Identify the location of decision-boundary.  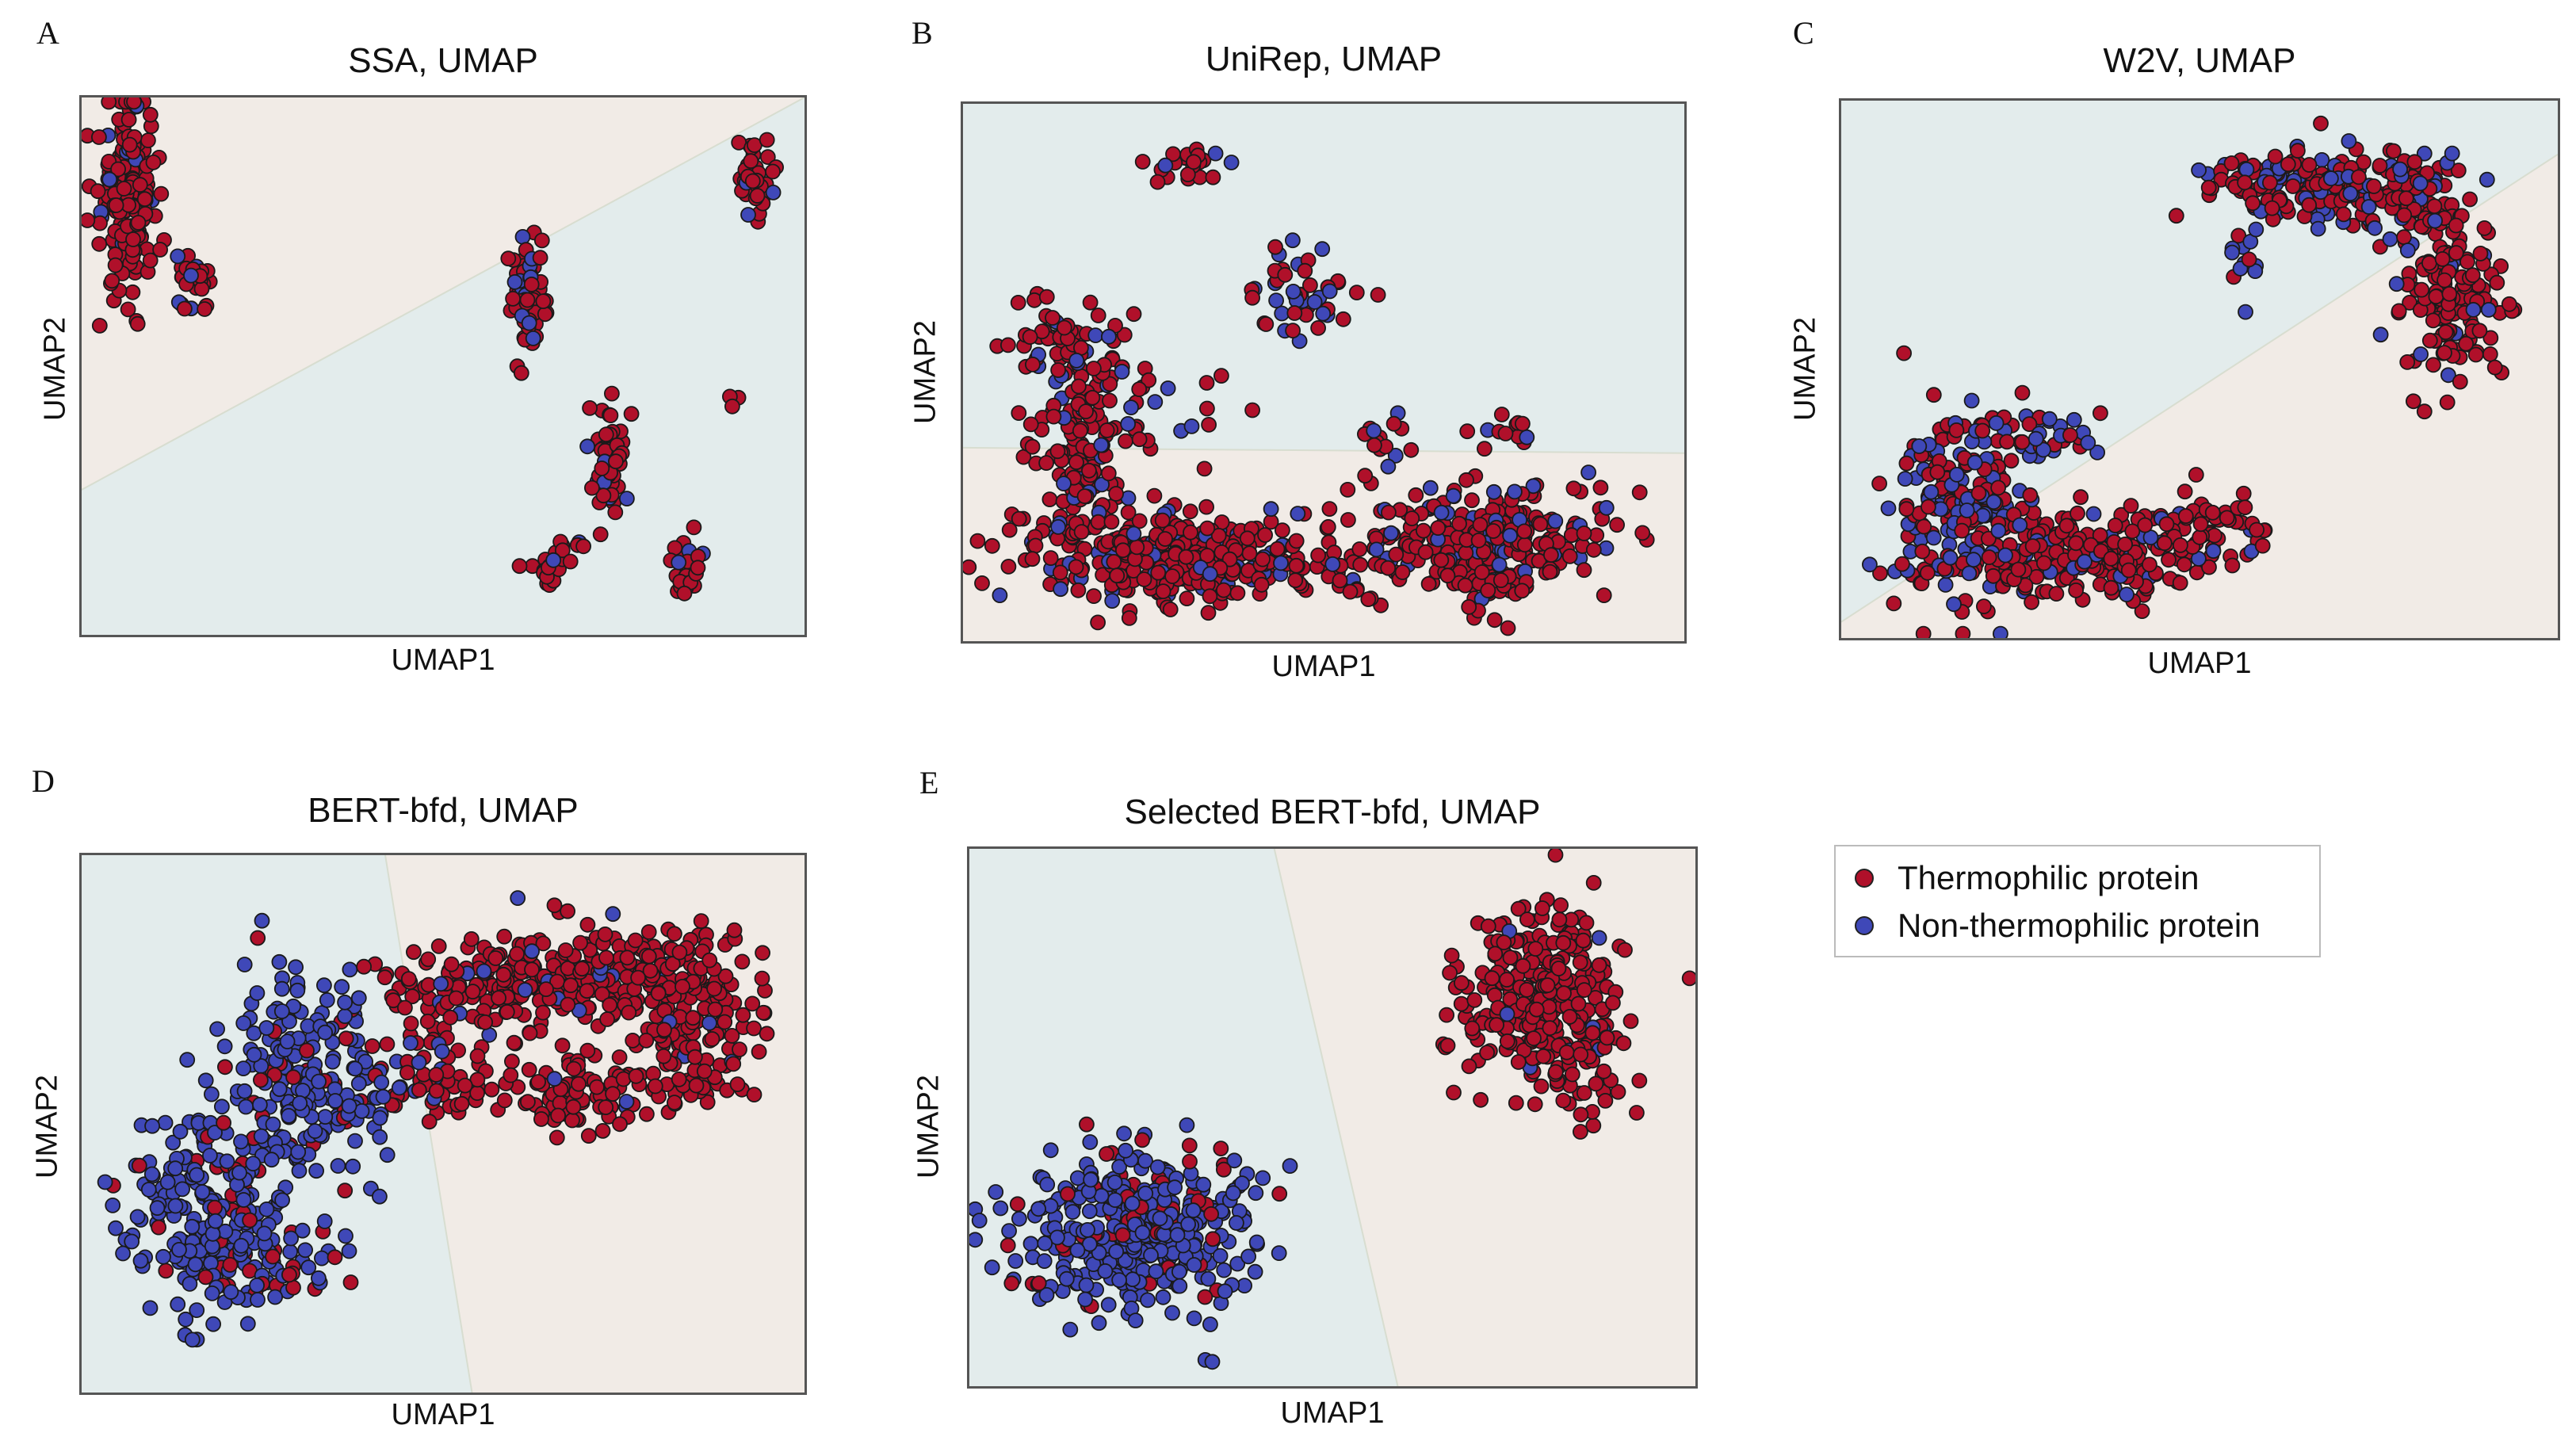
(1336, 1117).